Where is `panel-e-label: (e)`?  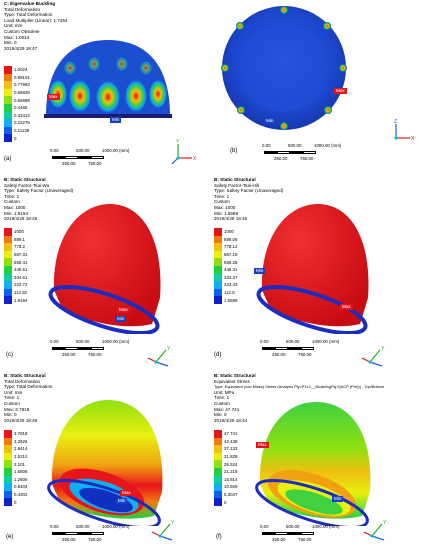 panel-e-label: (e) is located at coordinates (10, 537).